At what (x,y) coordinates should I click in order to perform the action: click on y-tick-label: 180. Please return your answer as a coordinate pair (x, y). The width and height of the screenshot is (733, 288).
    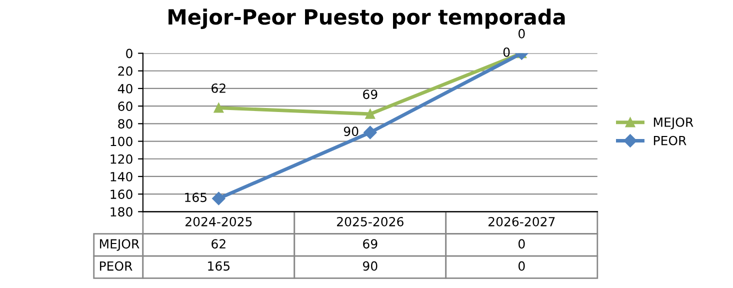
    Looking at the image, I should click on (121, 212).